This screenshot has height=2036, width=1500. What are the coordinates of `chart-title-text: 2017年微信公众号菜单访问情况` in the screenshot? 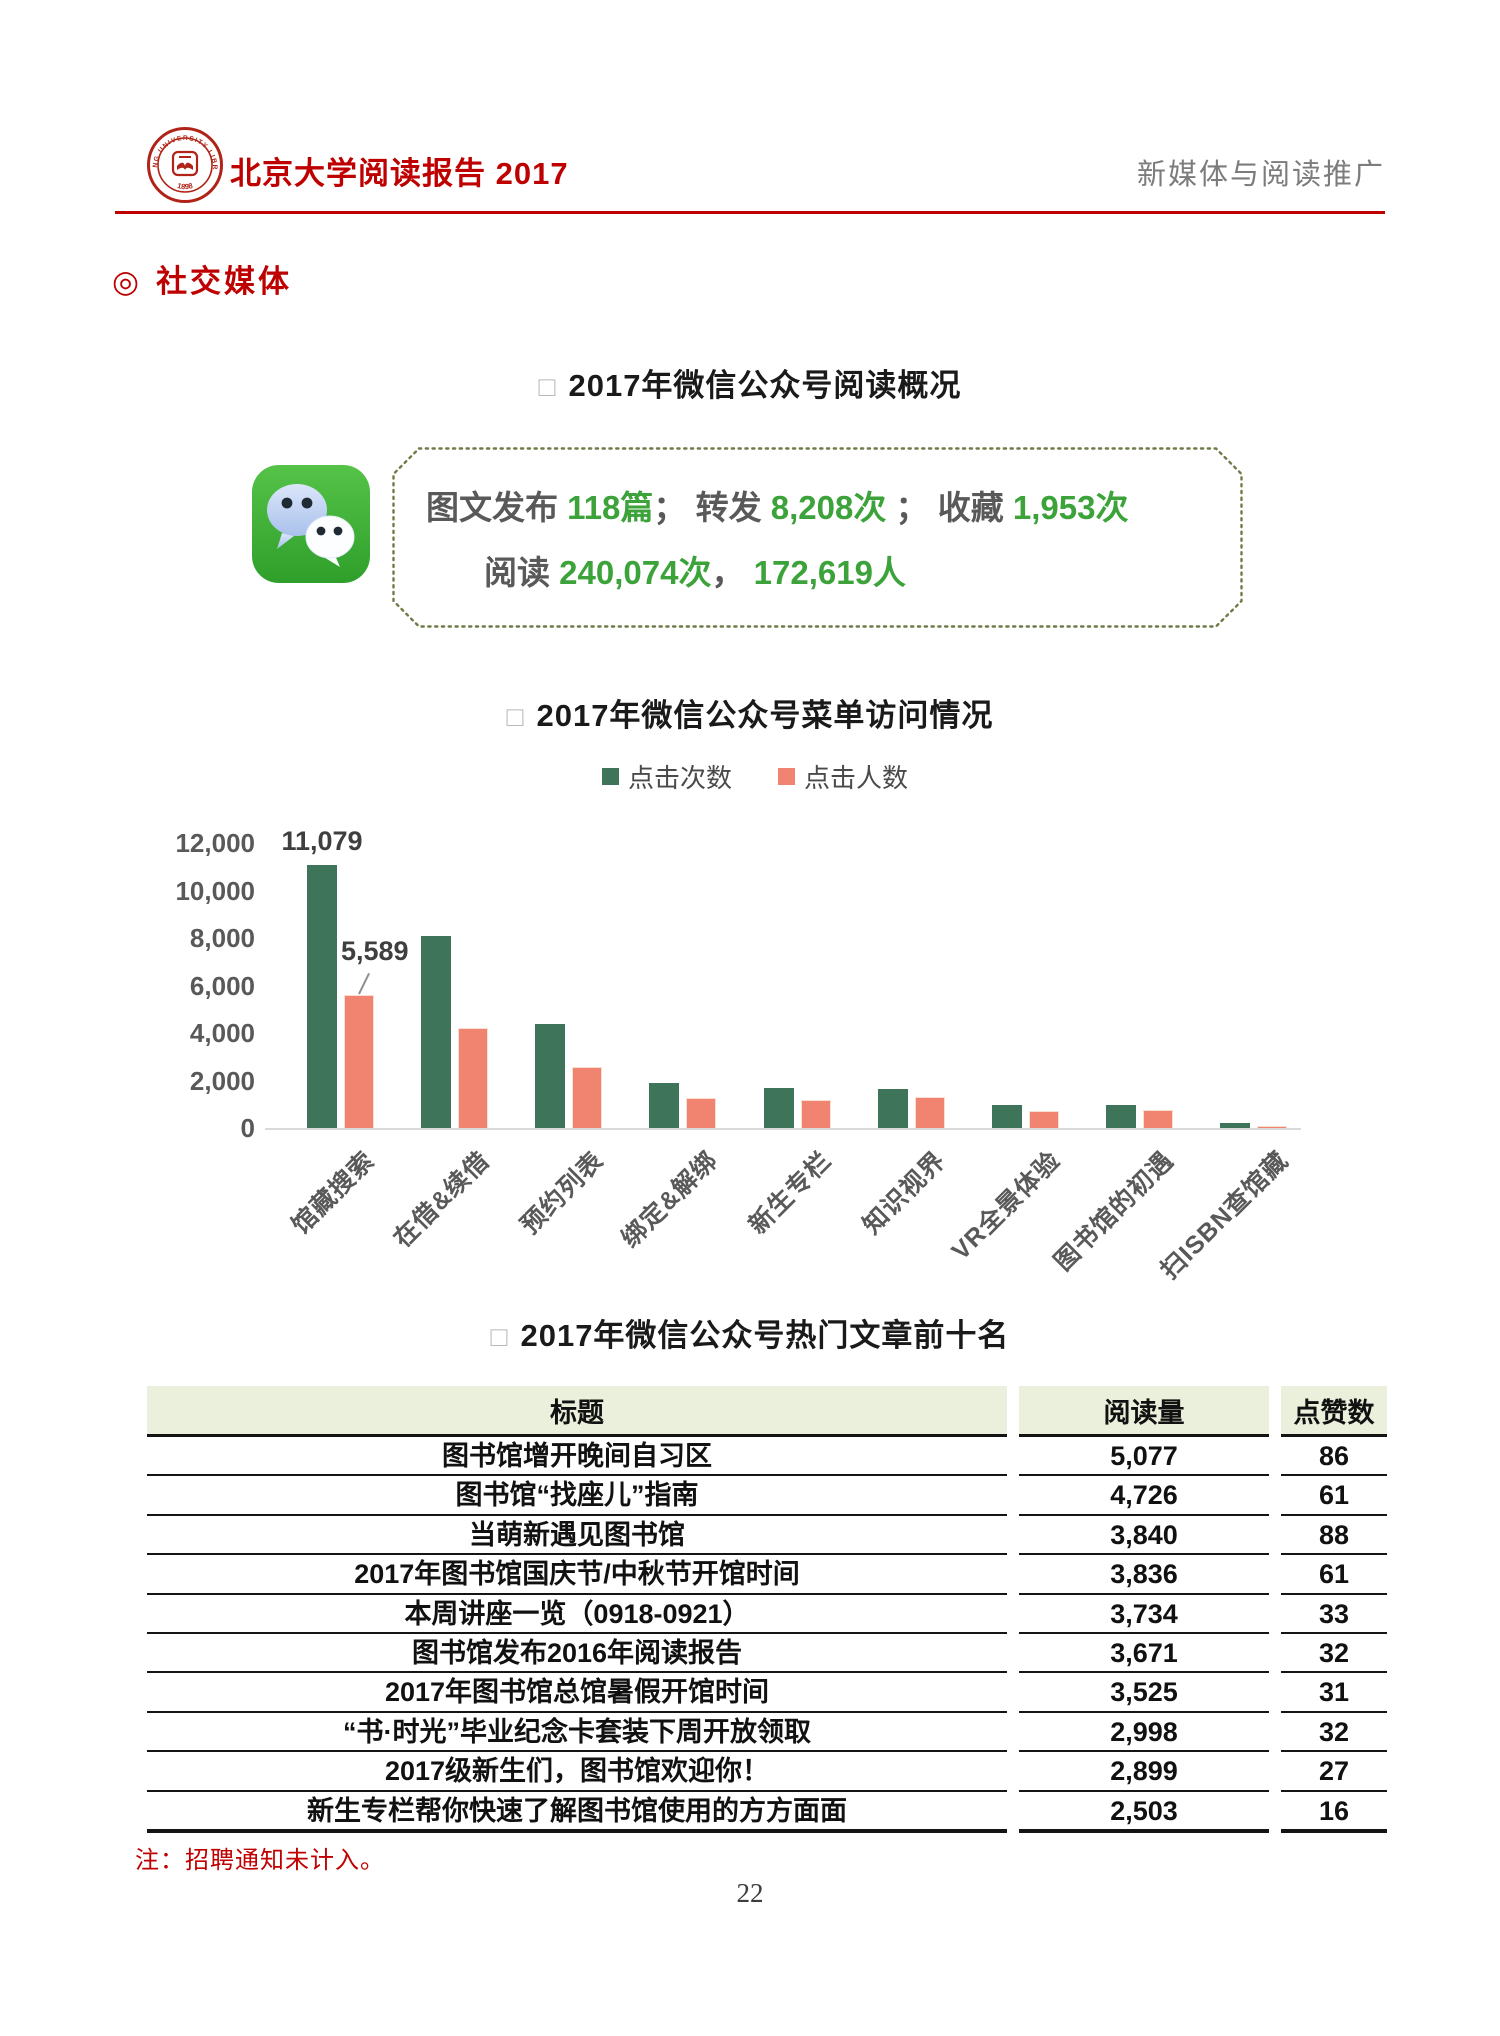 It's located at (765, 715).